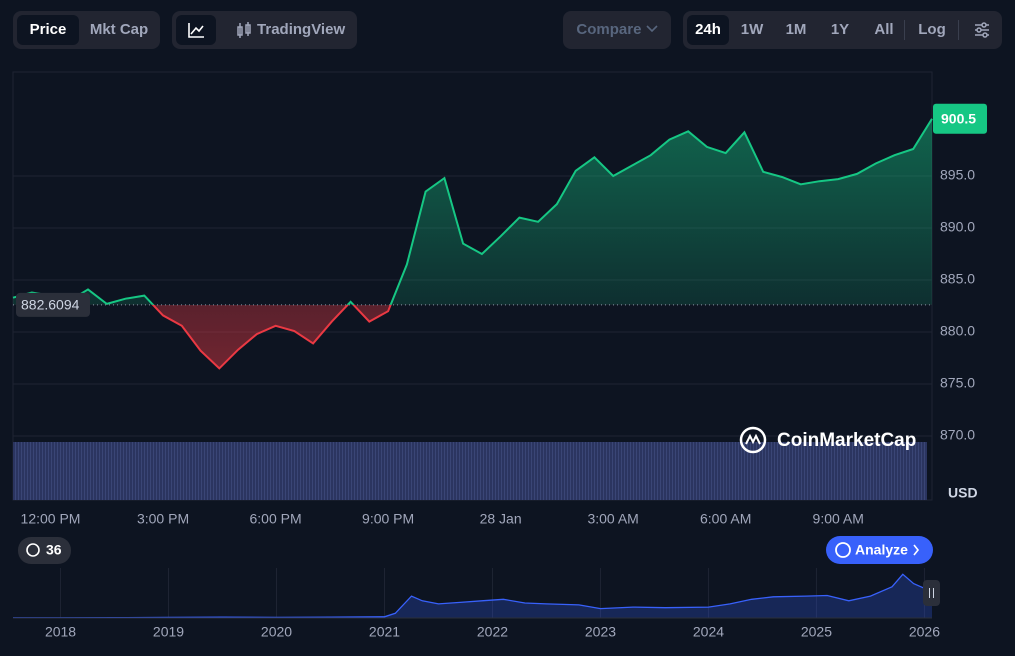 Image resolution: width=1015 pixels, height=656 pixels. What do you see at coordinates (50, 305) in the screenshot?
I see `baseline-label: 882.6094` at bounding box center [50, 305].